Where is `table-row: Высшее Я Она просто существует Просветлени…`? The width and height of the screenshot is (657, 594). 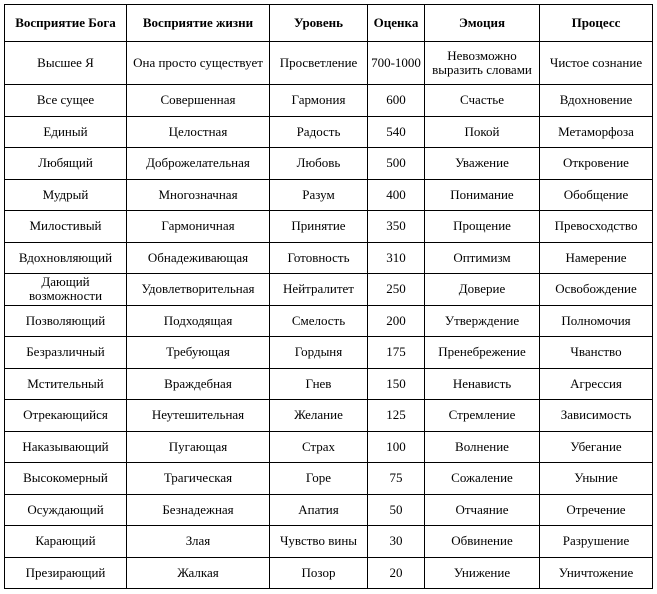
table-row: Высшее Я Она просто существует Просветлени… is located at coordinates (328, 63).